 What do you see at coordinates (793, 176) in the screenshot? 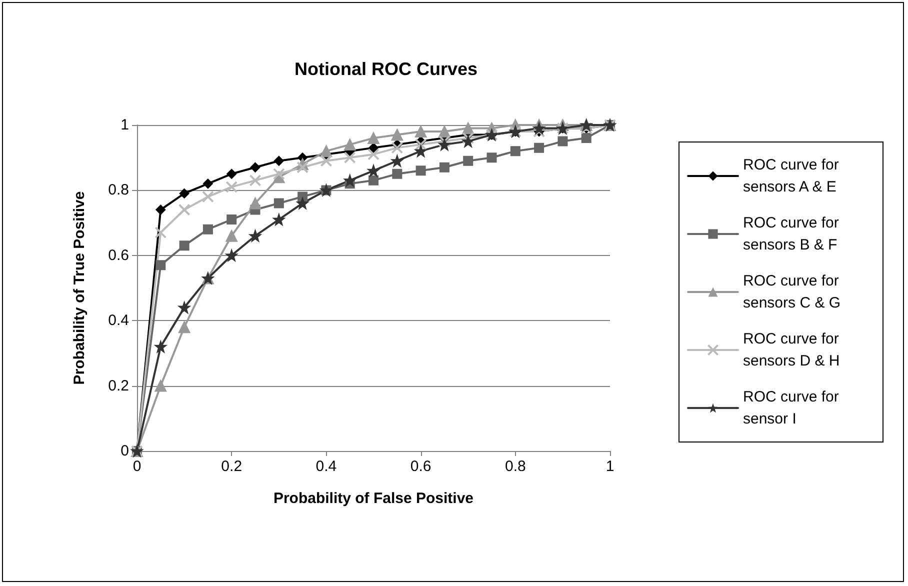
I see `legend-label: ROC curve for sensors A & E` at bounding box center [793, 176].